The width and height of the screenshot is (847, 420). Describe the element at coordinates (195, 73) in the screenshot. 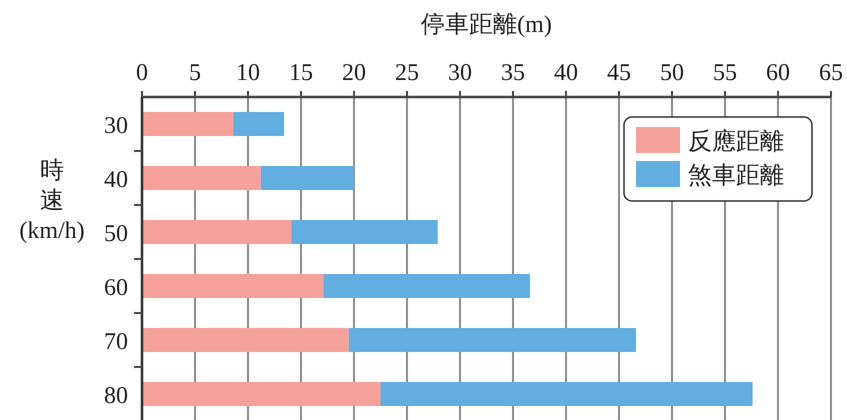

I see `x-tick-label: 5` at that location.